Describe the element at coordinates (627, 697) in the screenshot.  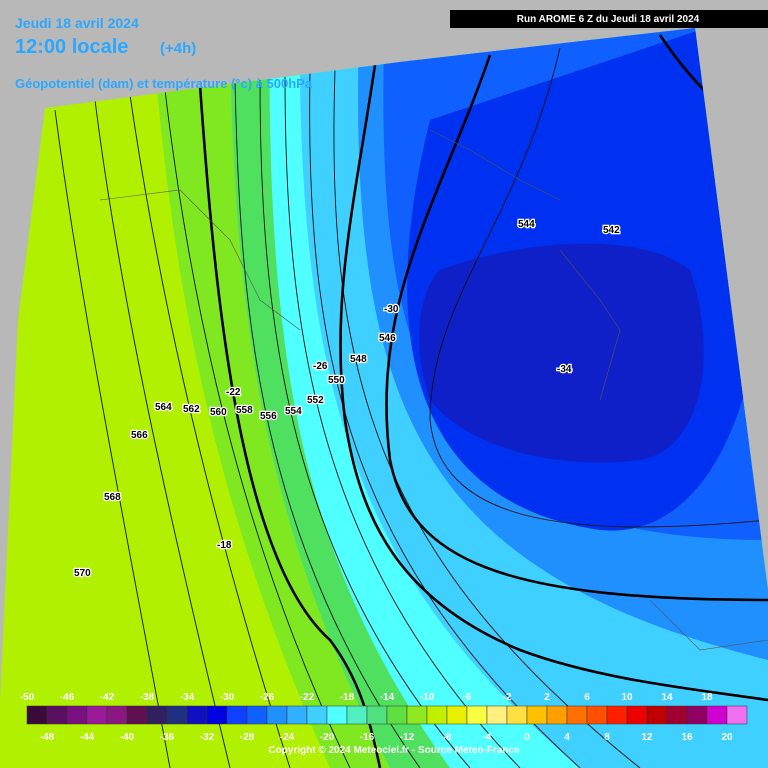
I see `colorbar-label: 10` at that location.